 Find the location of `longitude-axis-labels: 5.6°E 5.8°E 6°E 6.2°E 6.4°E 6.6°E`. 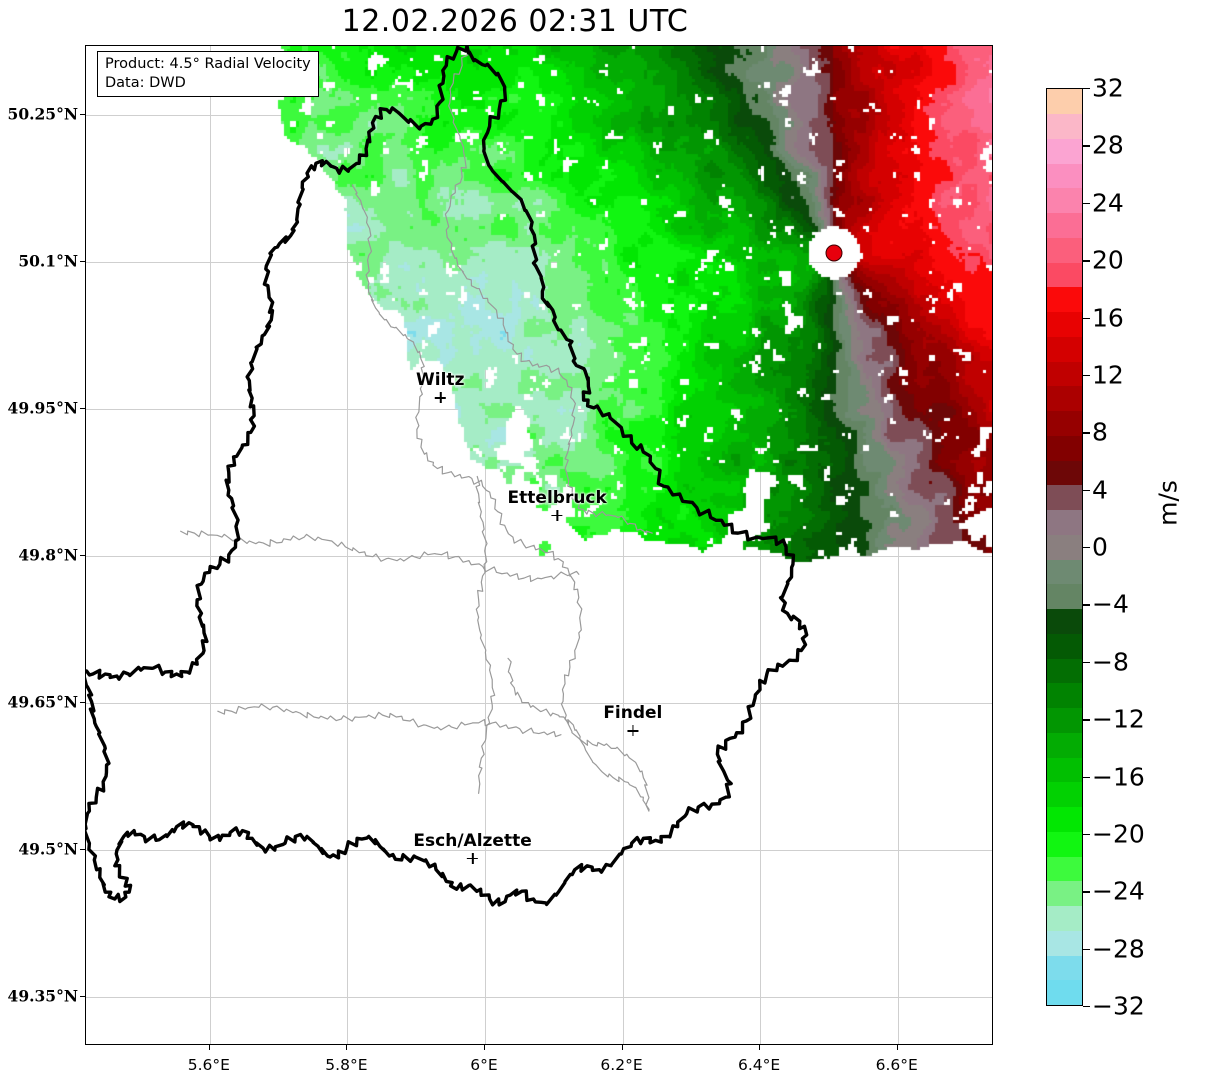

longitude-axis-labels: 5.6°E 5.8°E 6°E 6.2°E 6.4°E 6.6°E is located at coordinates (539, 1063).